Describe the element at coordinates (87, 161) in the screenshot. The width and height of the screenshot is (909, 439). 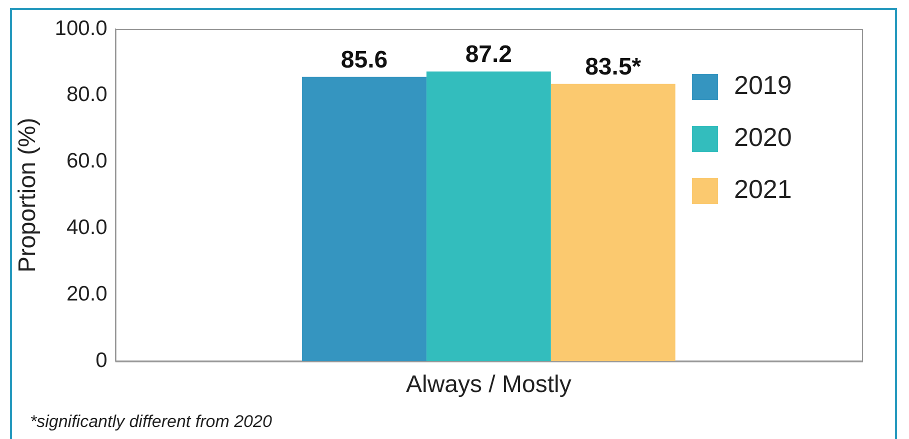
I see `y-tick-label: 60.0` at that location.